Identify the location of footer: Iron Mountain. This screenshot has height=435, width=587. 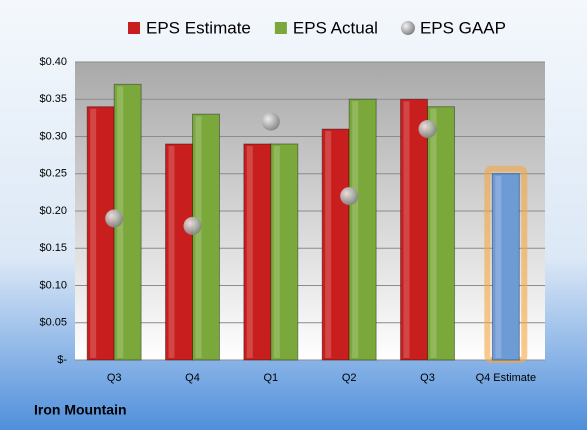
(80, 410).